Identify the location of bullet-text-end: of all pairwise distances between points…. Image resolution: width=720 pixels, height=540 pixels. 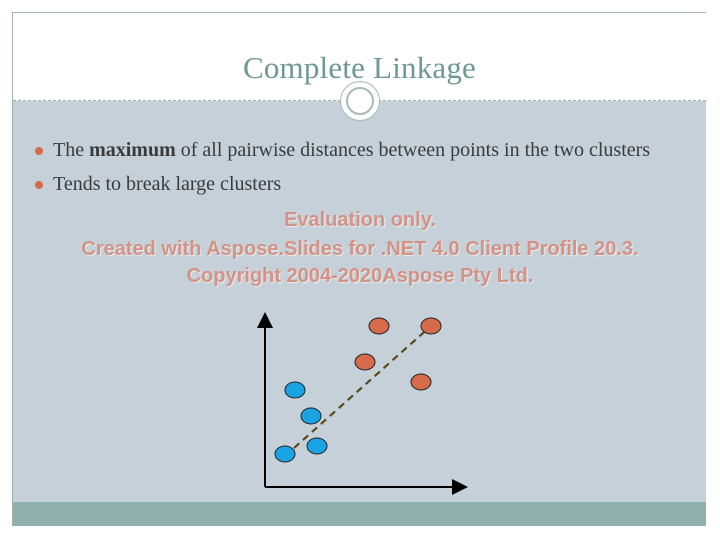
(413, 150).